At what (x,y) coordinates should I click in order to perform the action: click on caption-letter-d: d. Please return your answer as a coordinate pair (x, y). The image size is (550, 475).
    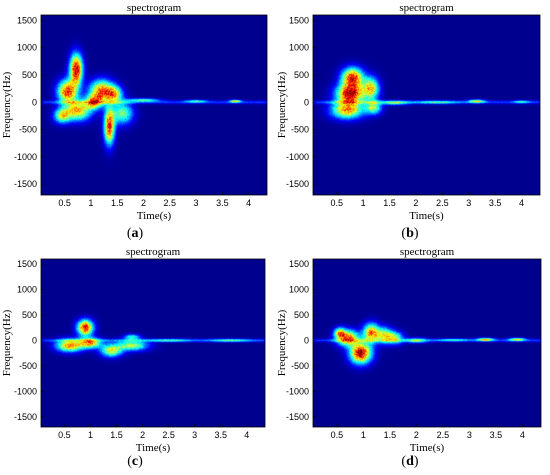
    Looking at the image, I should click on (410, 461).